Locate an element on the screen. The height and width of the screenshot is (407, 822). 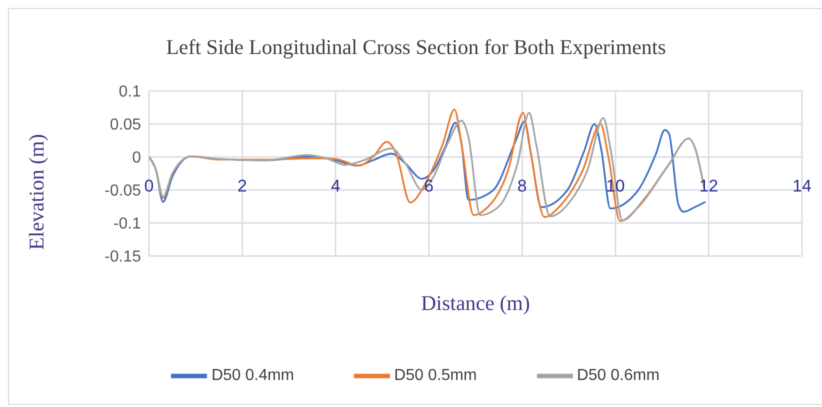
y-tick-label: -0.15 is located at coordinates (123, 257).